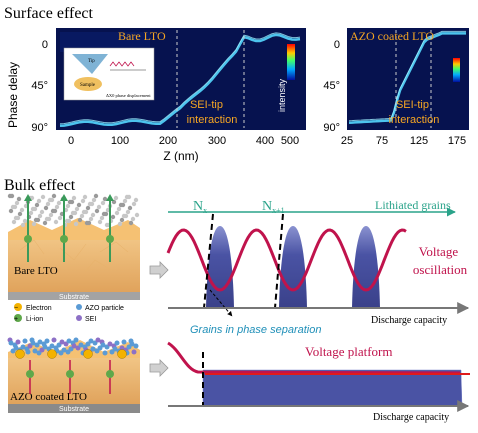  I want to click on right-annotation: SEI-tip interaction, so click(414, 112).